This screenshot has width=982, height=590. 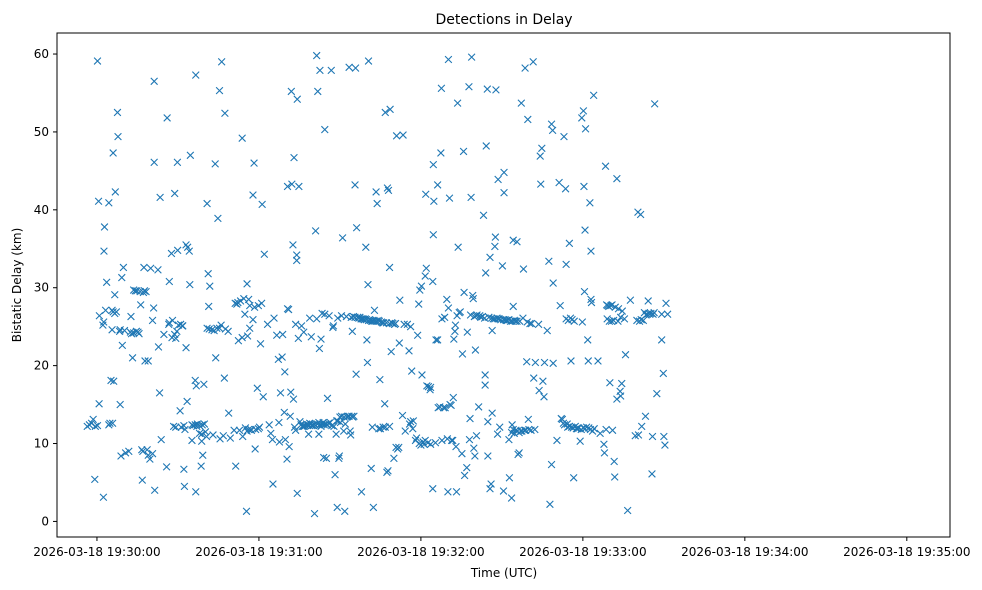 I want to click on chart-title: Detections in Delay, so click(x=503, y=20).